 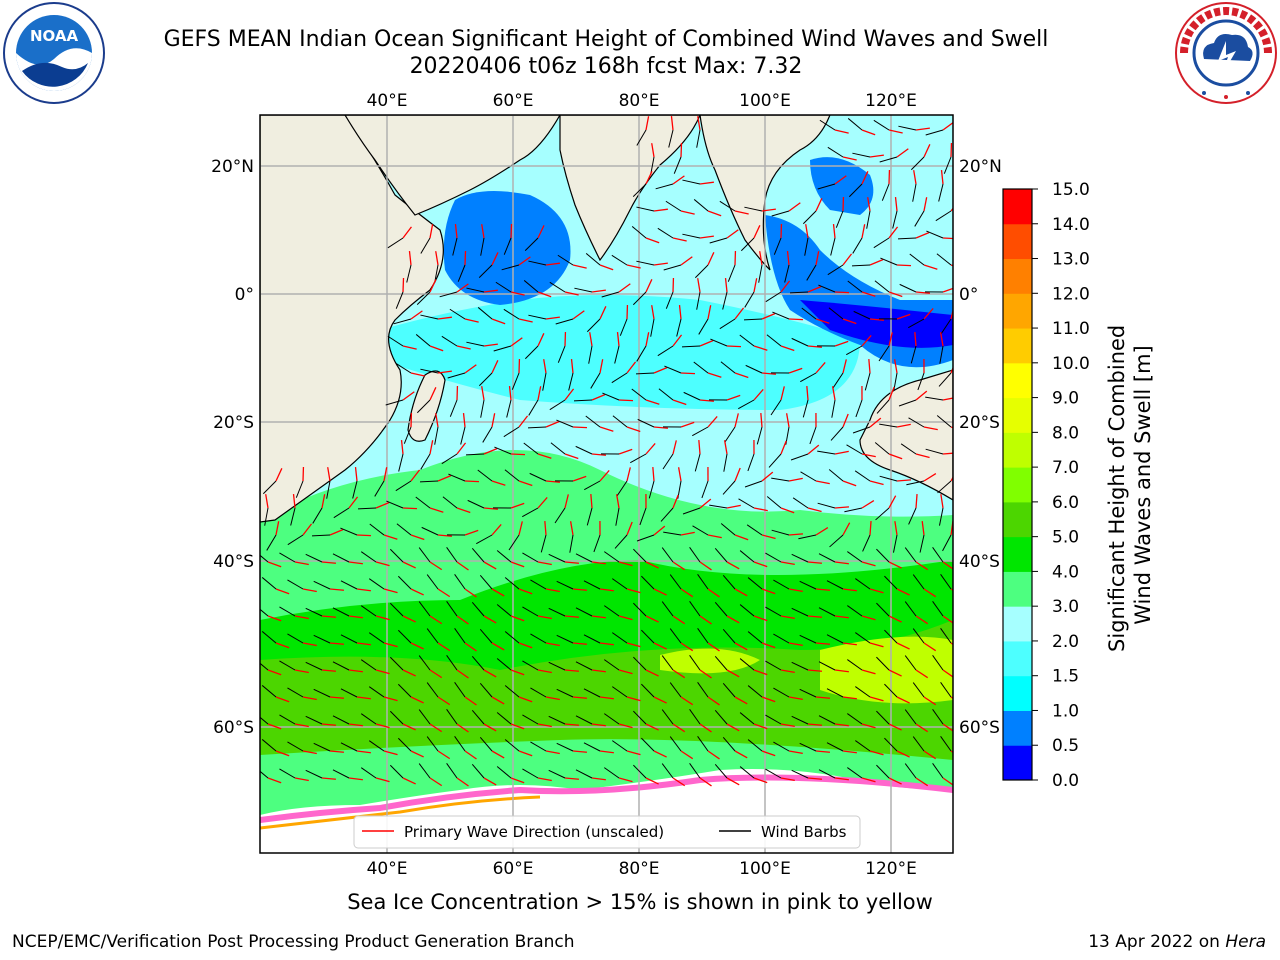 I want to click on bottom-tick-label: 120°E, so click(x=891, y=869).